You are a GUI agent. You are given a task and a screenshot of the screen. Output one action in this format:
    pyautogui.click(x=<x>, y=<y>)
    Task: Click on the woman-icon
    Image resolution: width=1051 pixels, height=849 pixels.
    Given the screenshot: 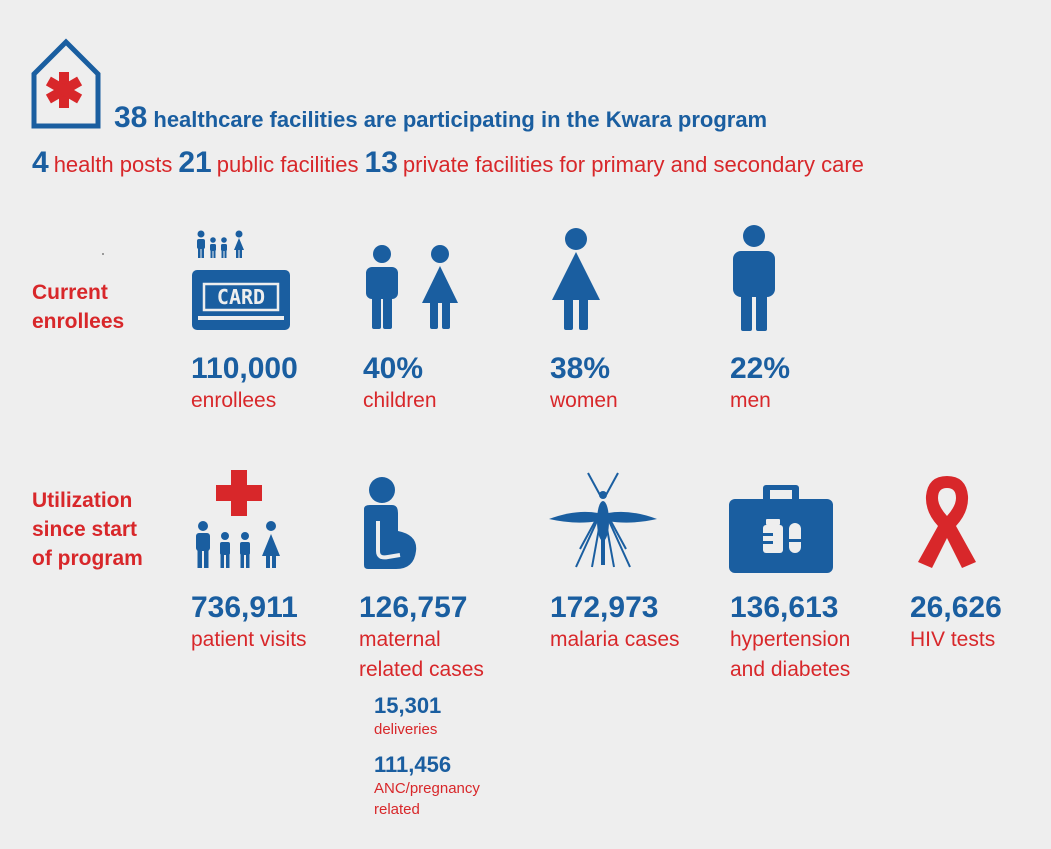 What is the action you would take?
    pyautogui.click(x=576, y=279)
    